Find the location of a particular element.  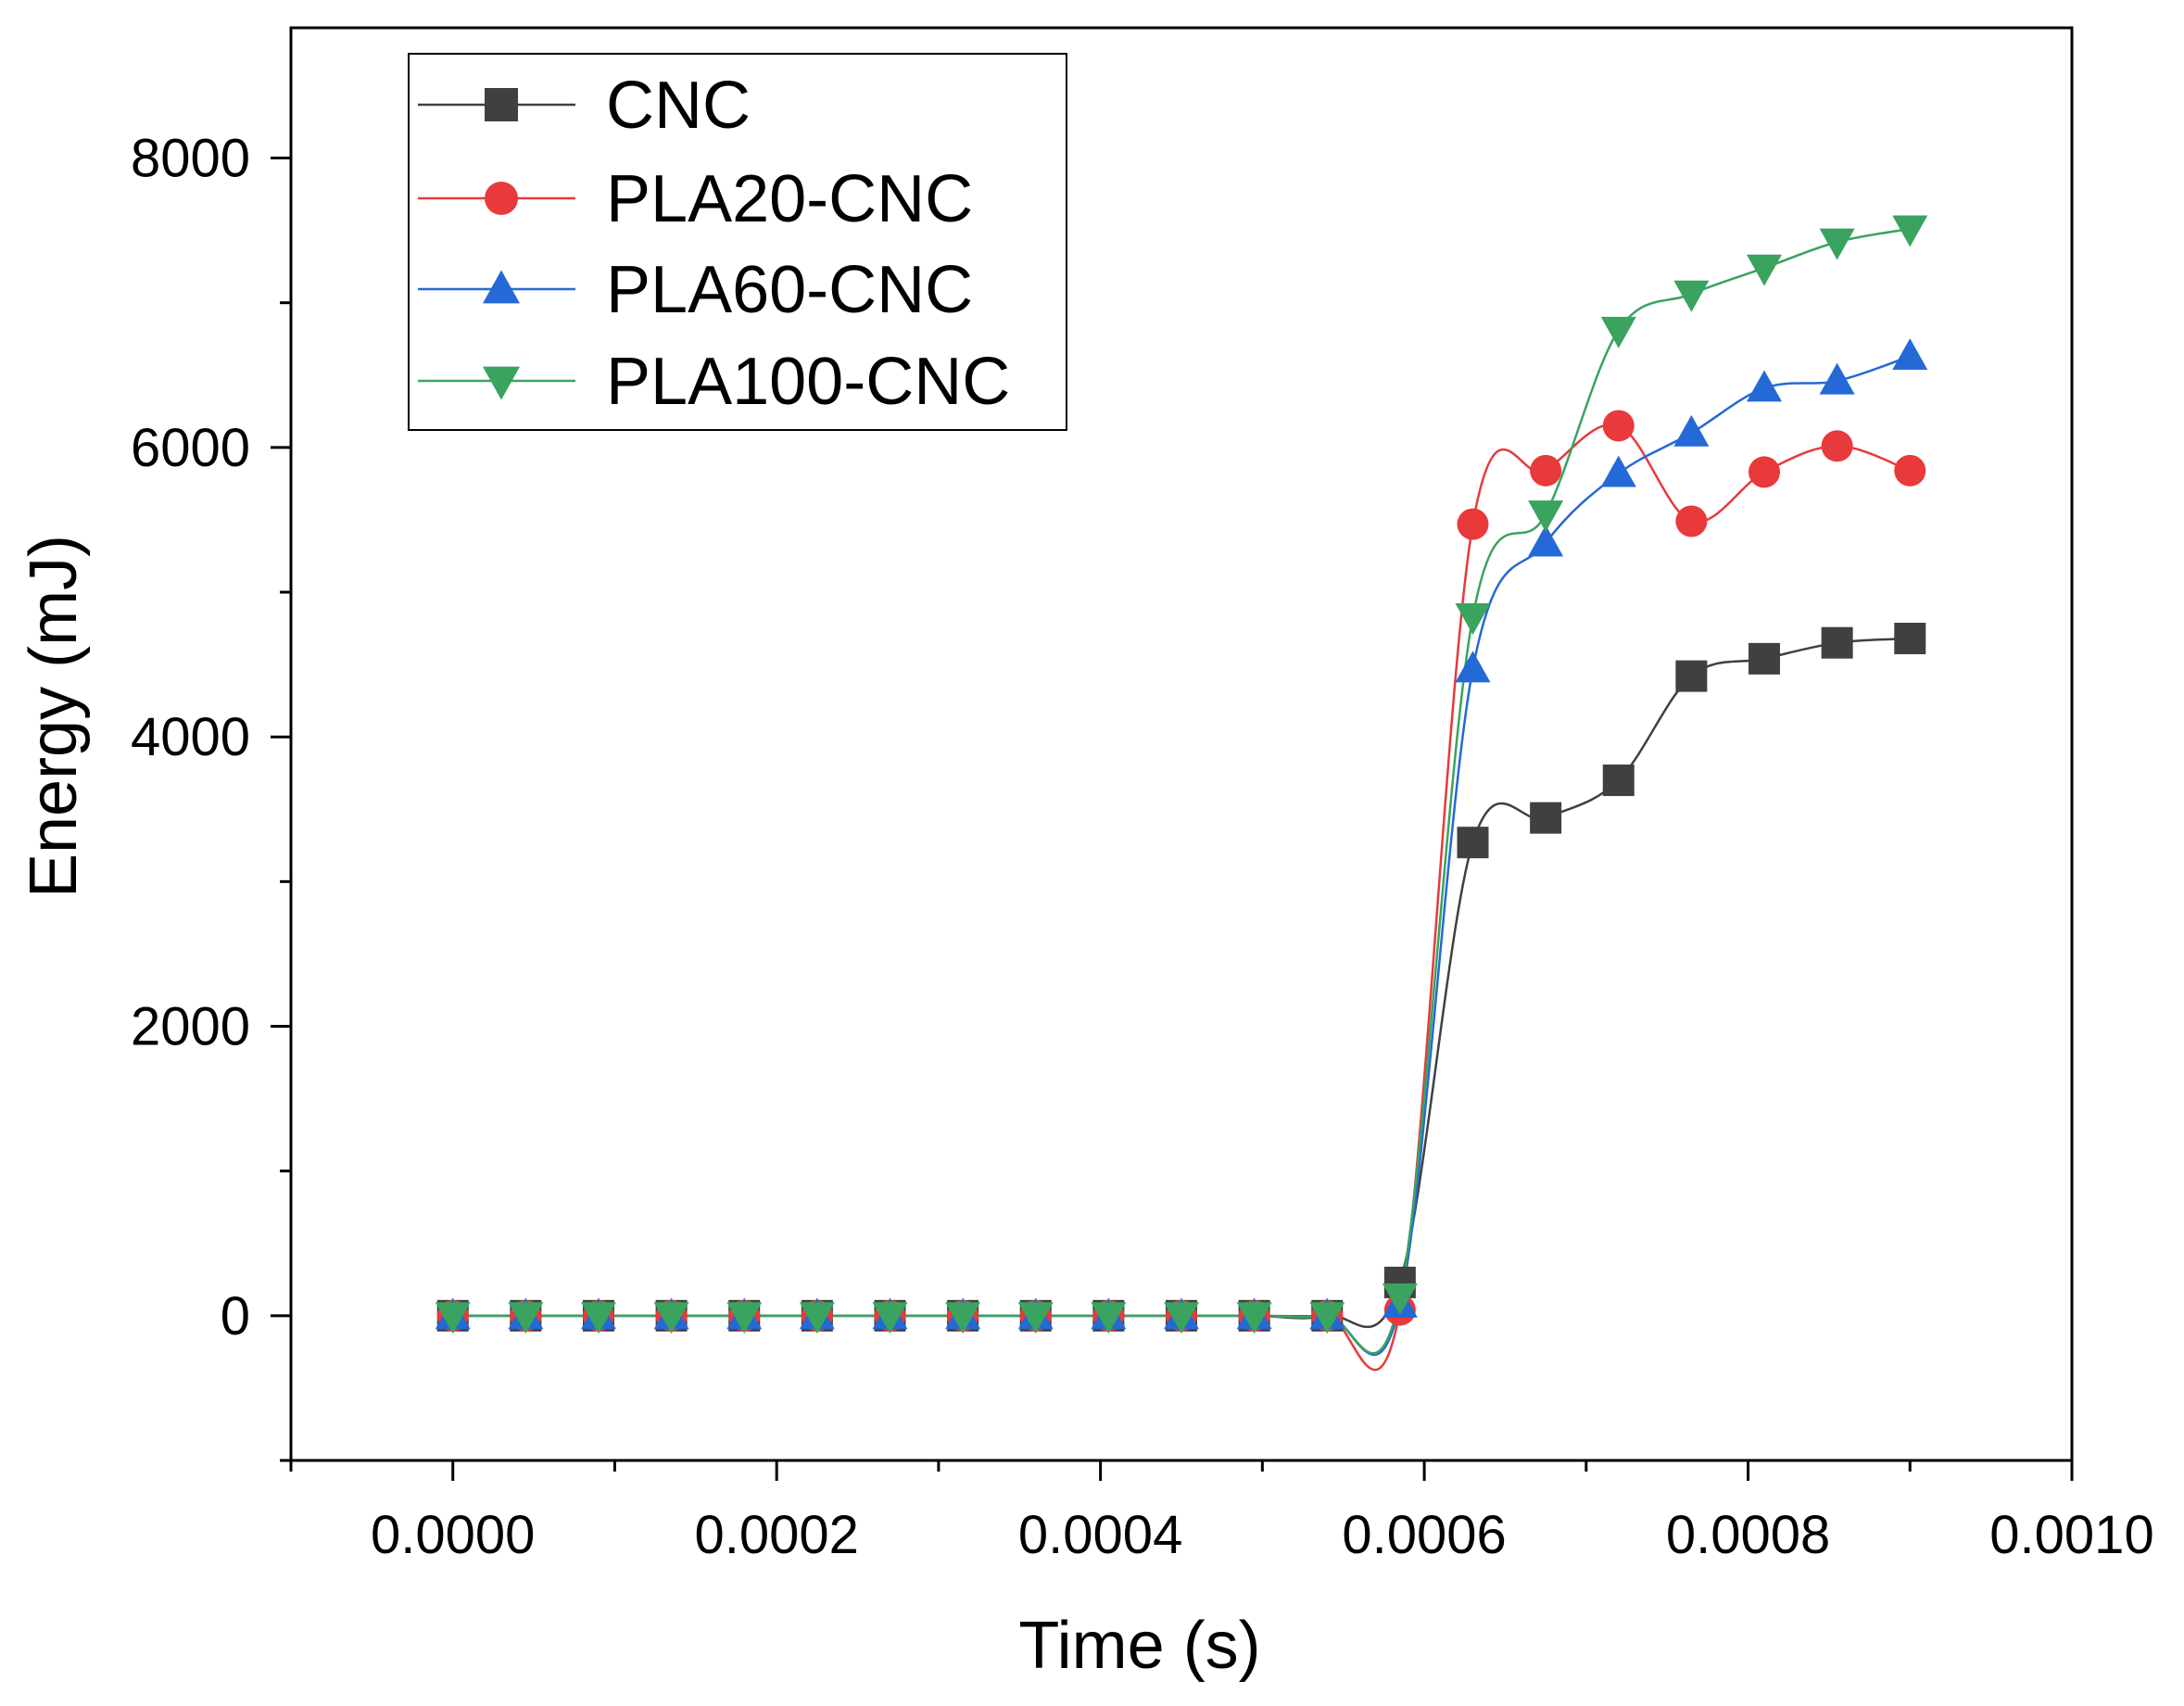

data-point-s0-p18 is located at coordinates (1764, 658).